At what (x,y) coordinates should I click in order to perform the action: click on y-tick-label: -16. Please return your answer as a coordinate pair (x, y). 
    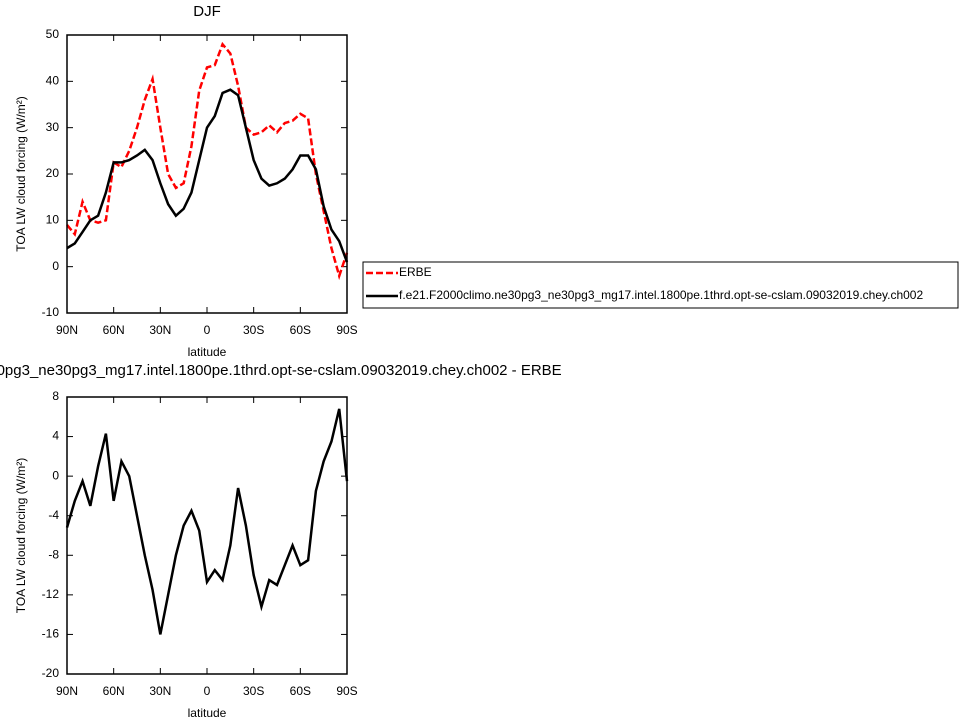
    Looking at the image, I should click on (51, 634).